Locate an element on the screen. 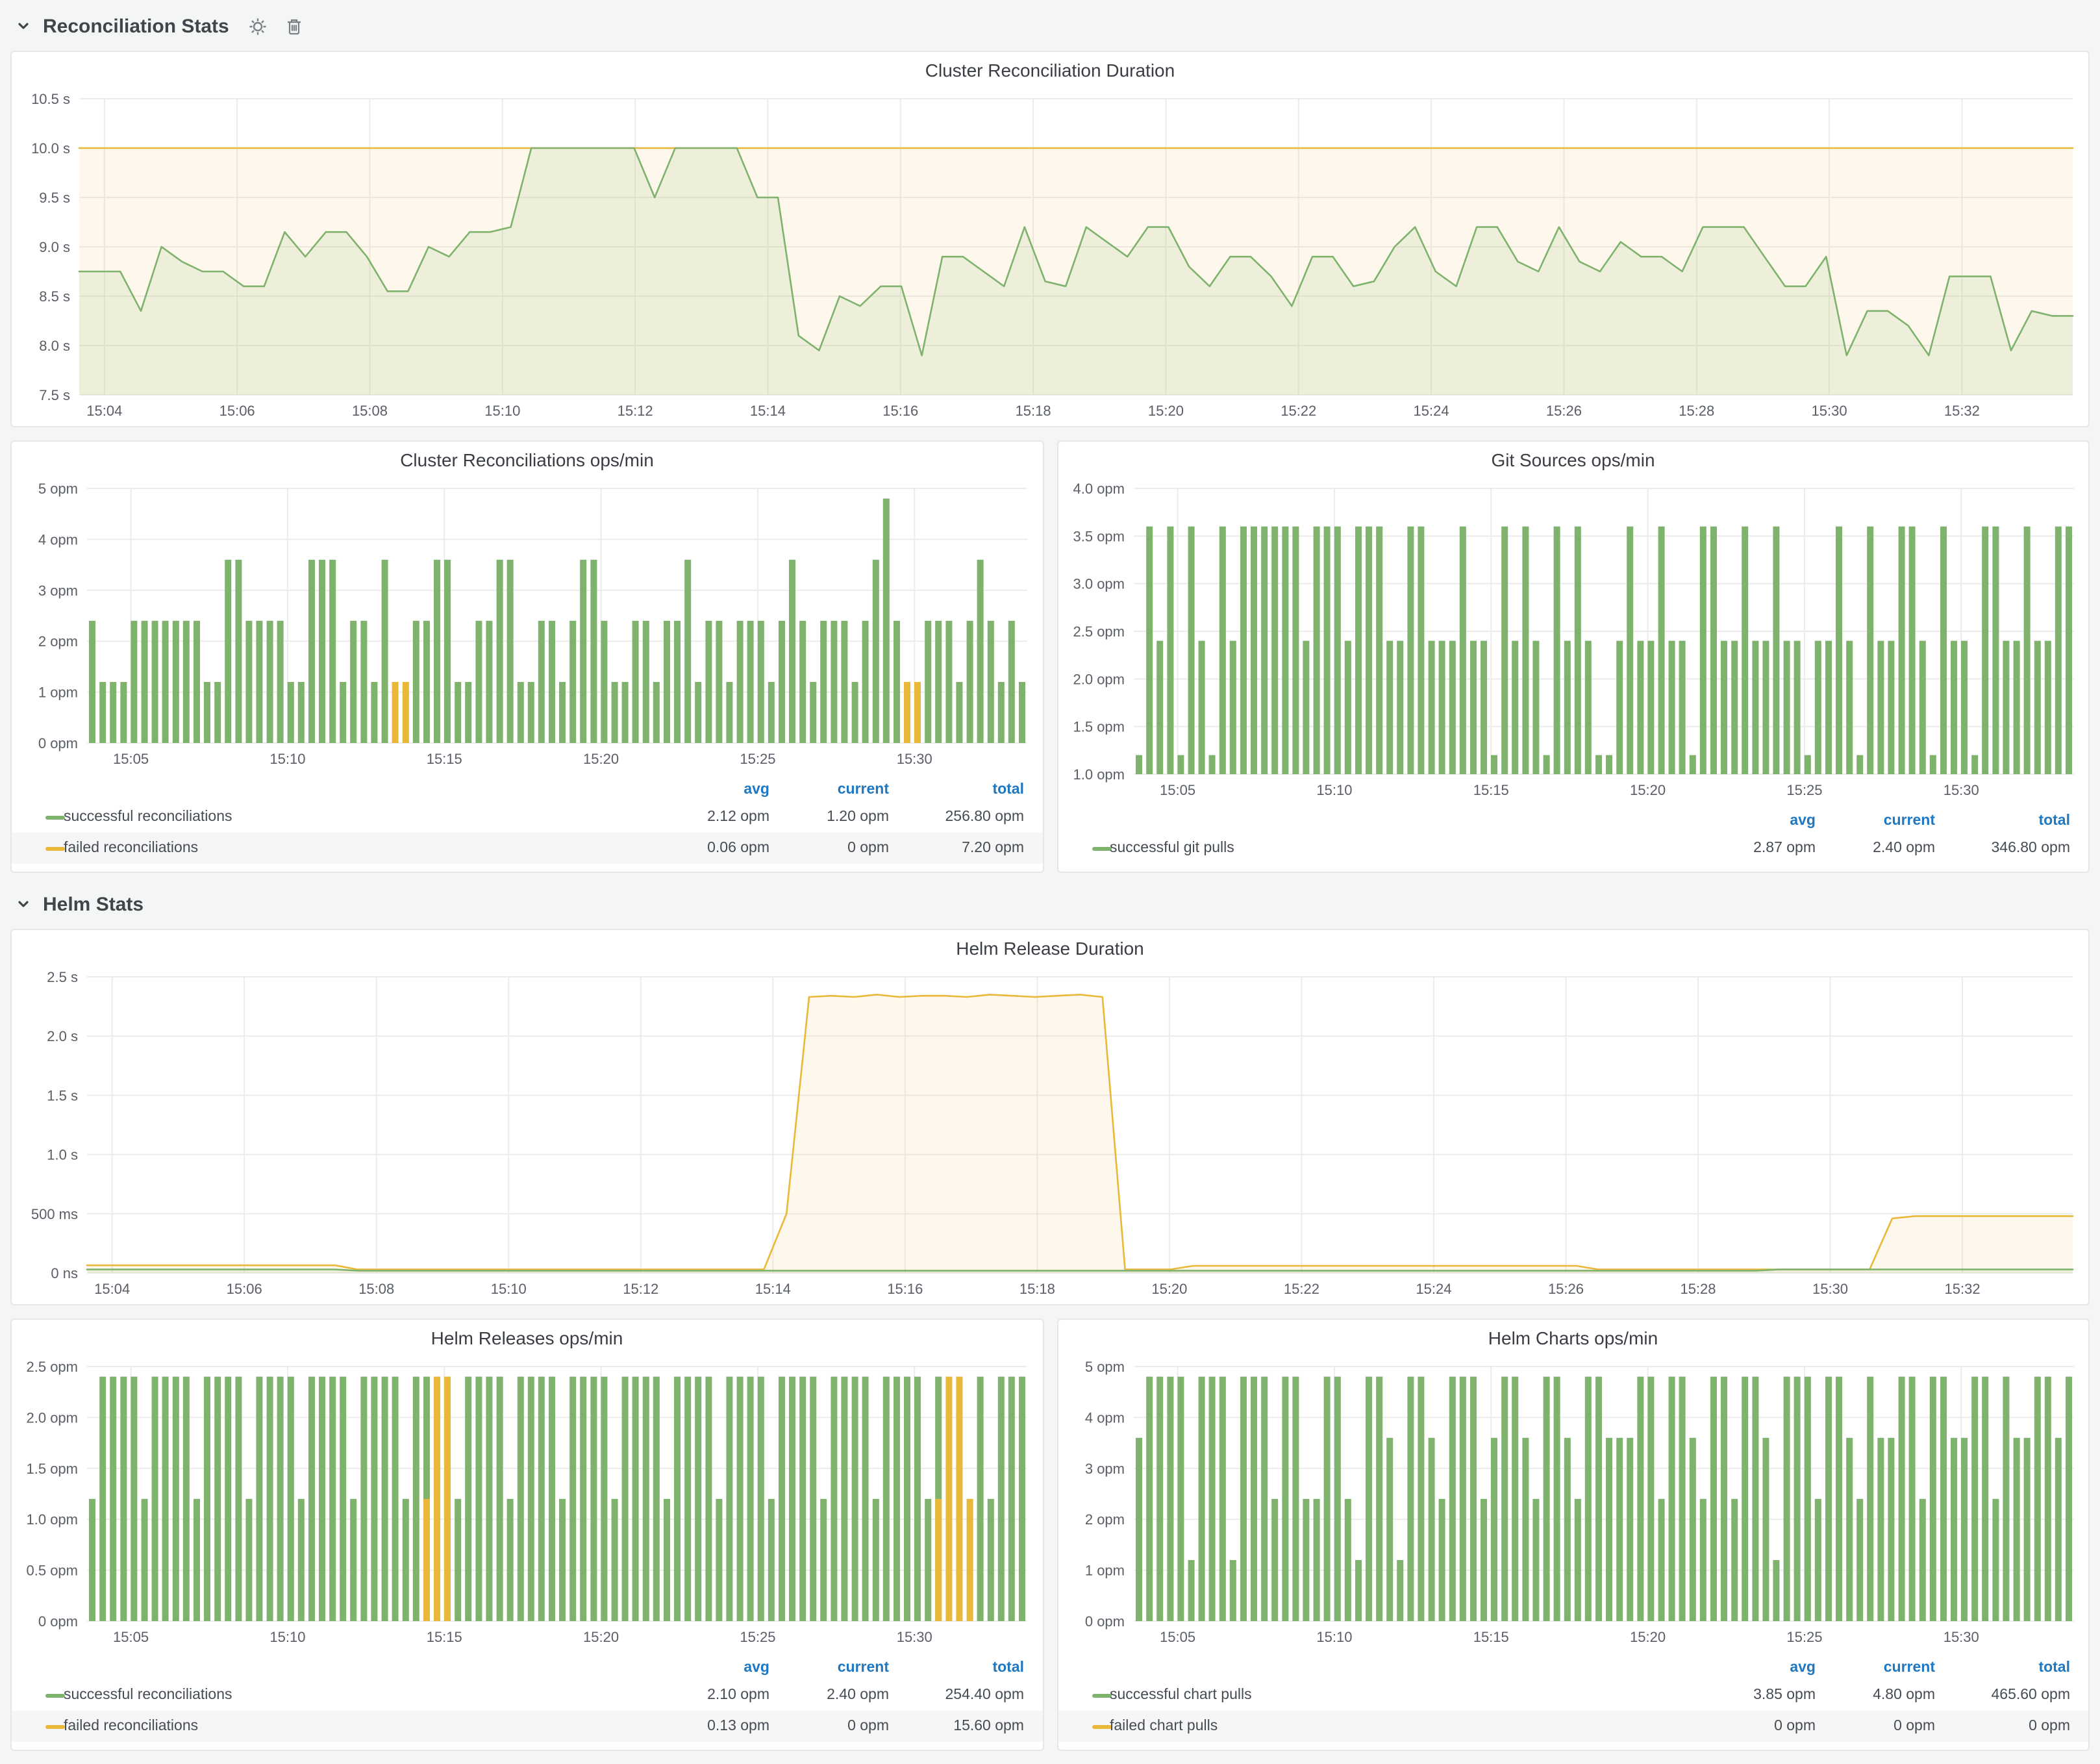 This screenshot has width=2100, height=1764. section-title: Reconciliation Stats is located at coordinates (136, 26).